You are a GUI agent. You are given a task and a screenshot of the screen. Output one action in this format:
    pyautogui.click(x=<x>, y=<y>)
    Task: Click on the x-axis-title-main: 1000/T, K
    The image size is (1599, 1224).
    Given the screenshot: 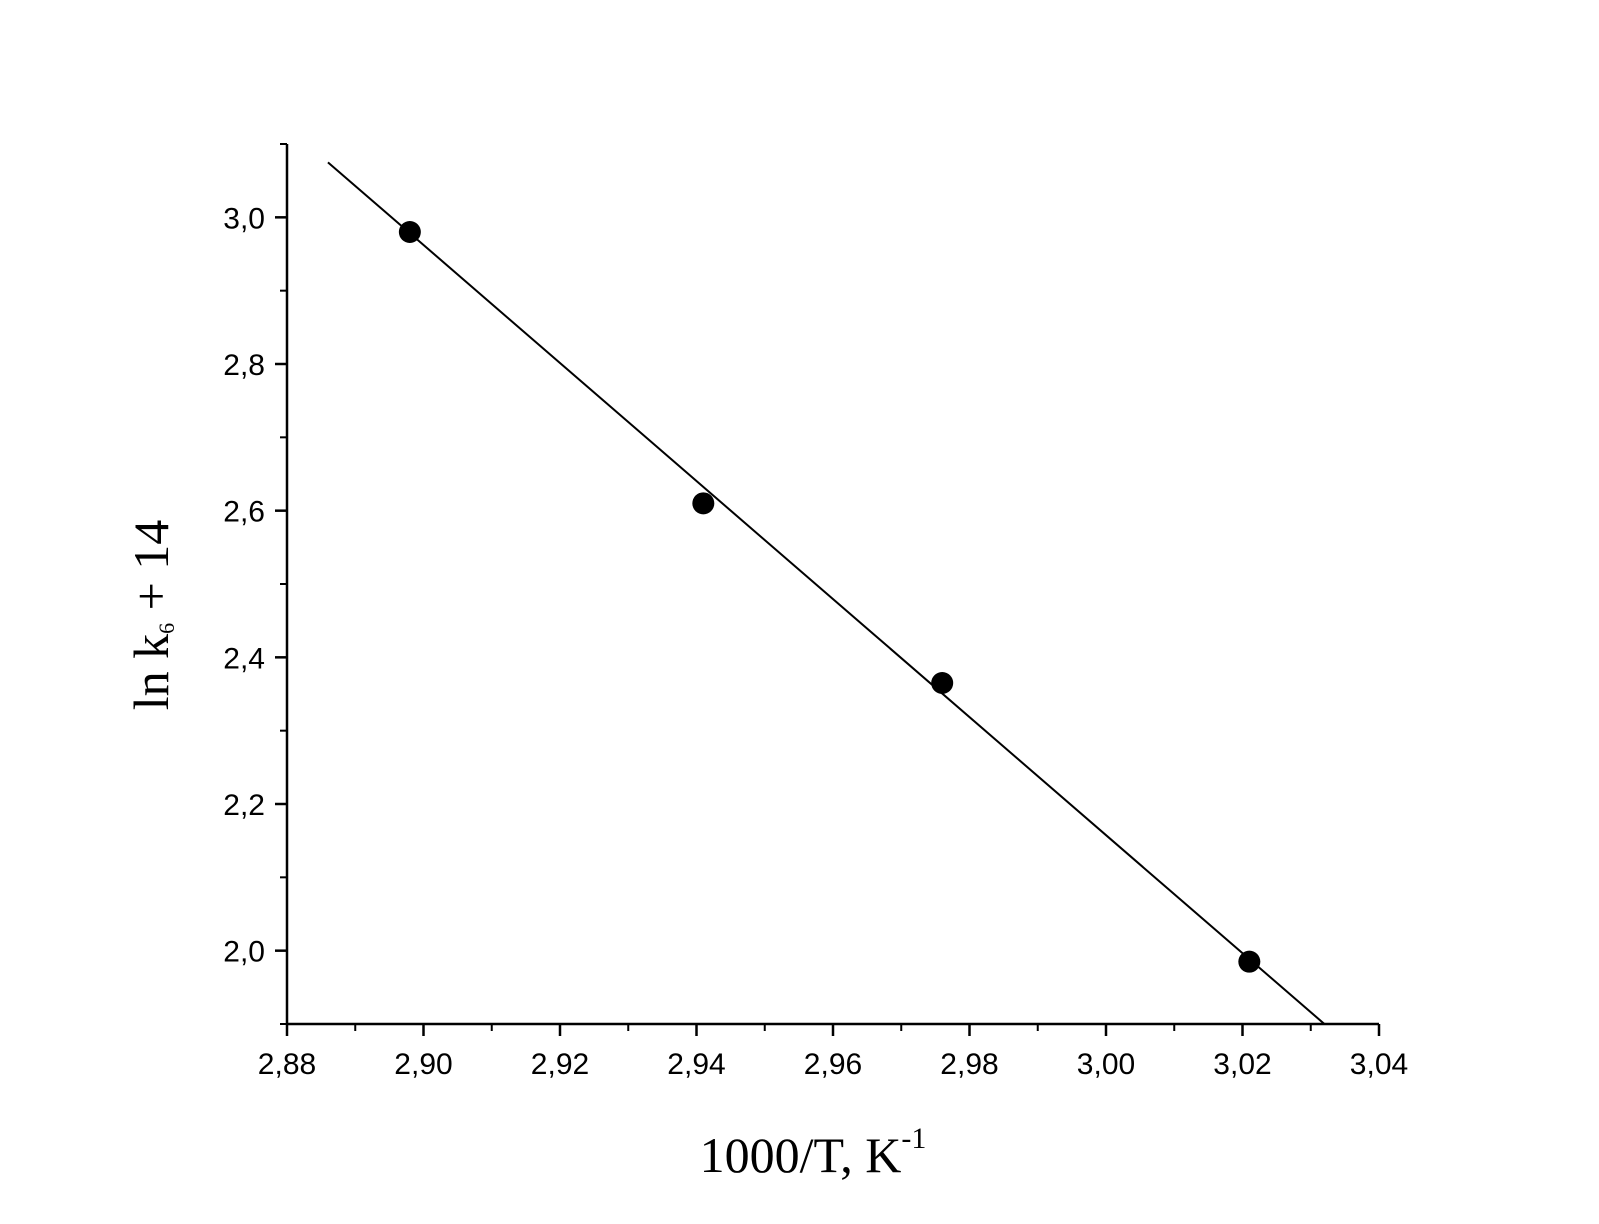 What is the action you would take?
    pyautogui.click(x=801, y=1155)
    